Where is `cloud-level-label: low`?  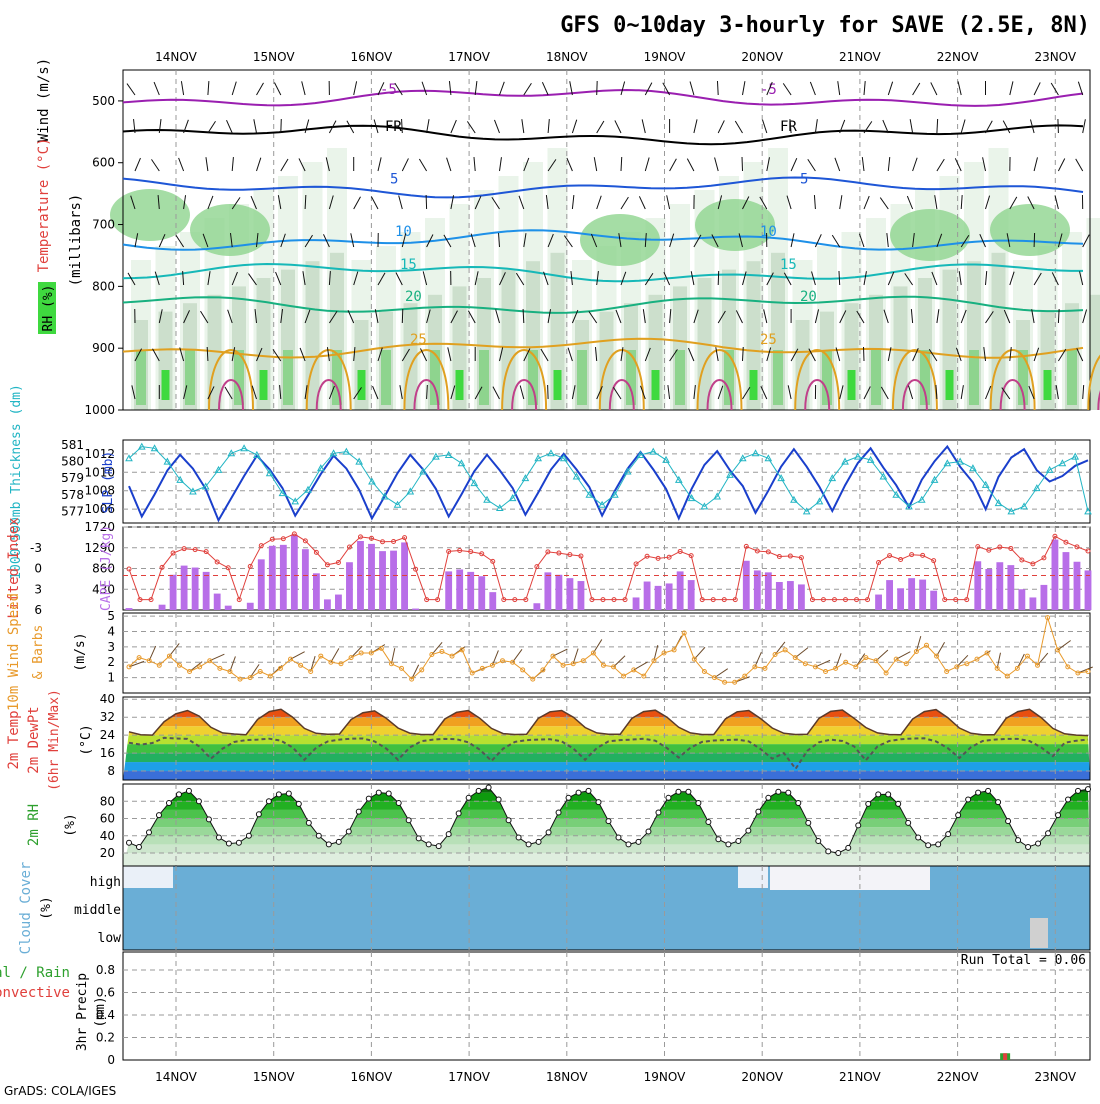 cloud-level-label: low is located at coordinates (110, 938).